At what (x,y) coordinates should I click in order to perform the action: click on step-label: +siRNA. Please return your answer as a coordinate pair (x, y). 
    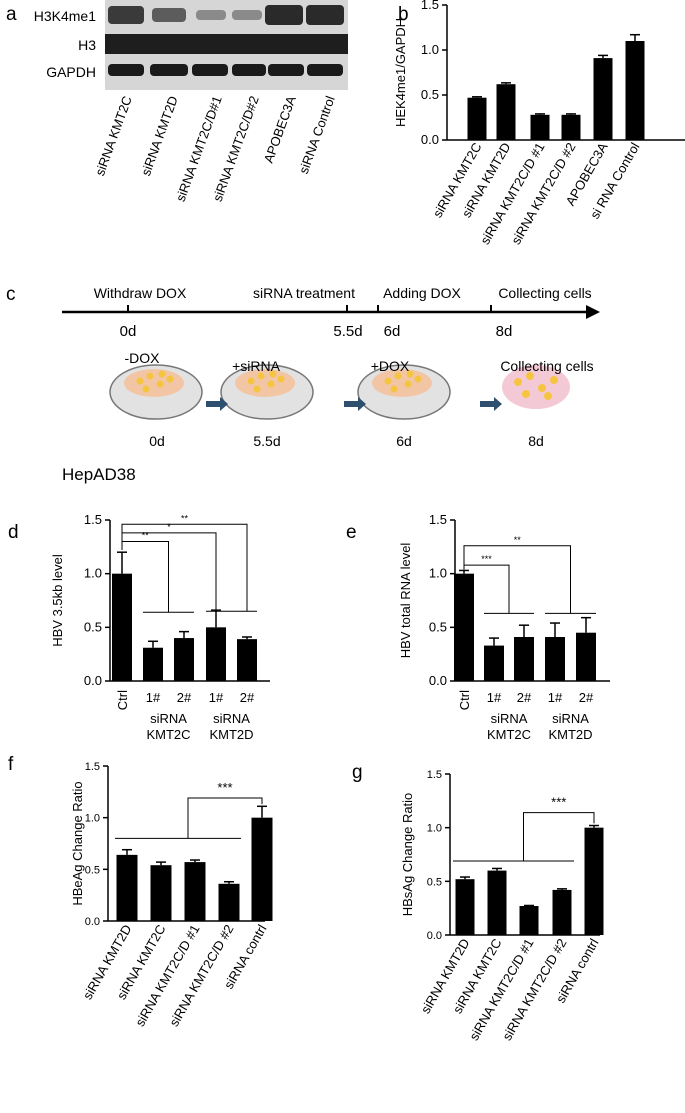
    Looking at the image, I should click on (256, 366).